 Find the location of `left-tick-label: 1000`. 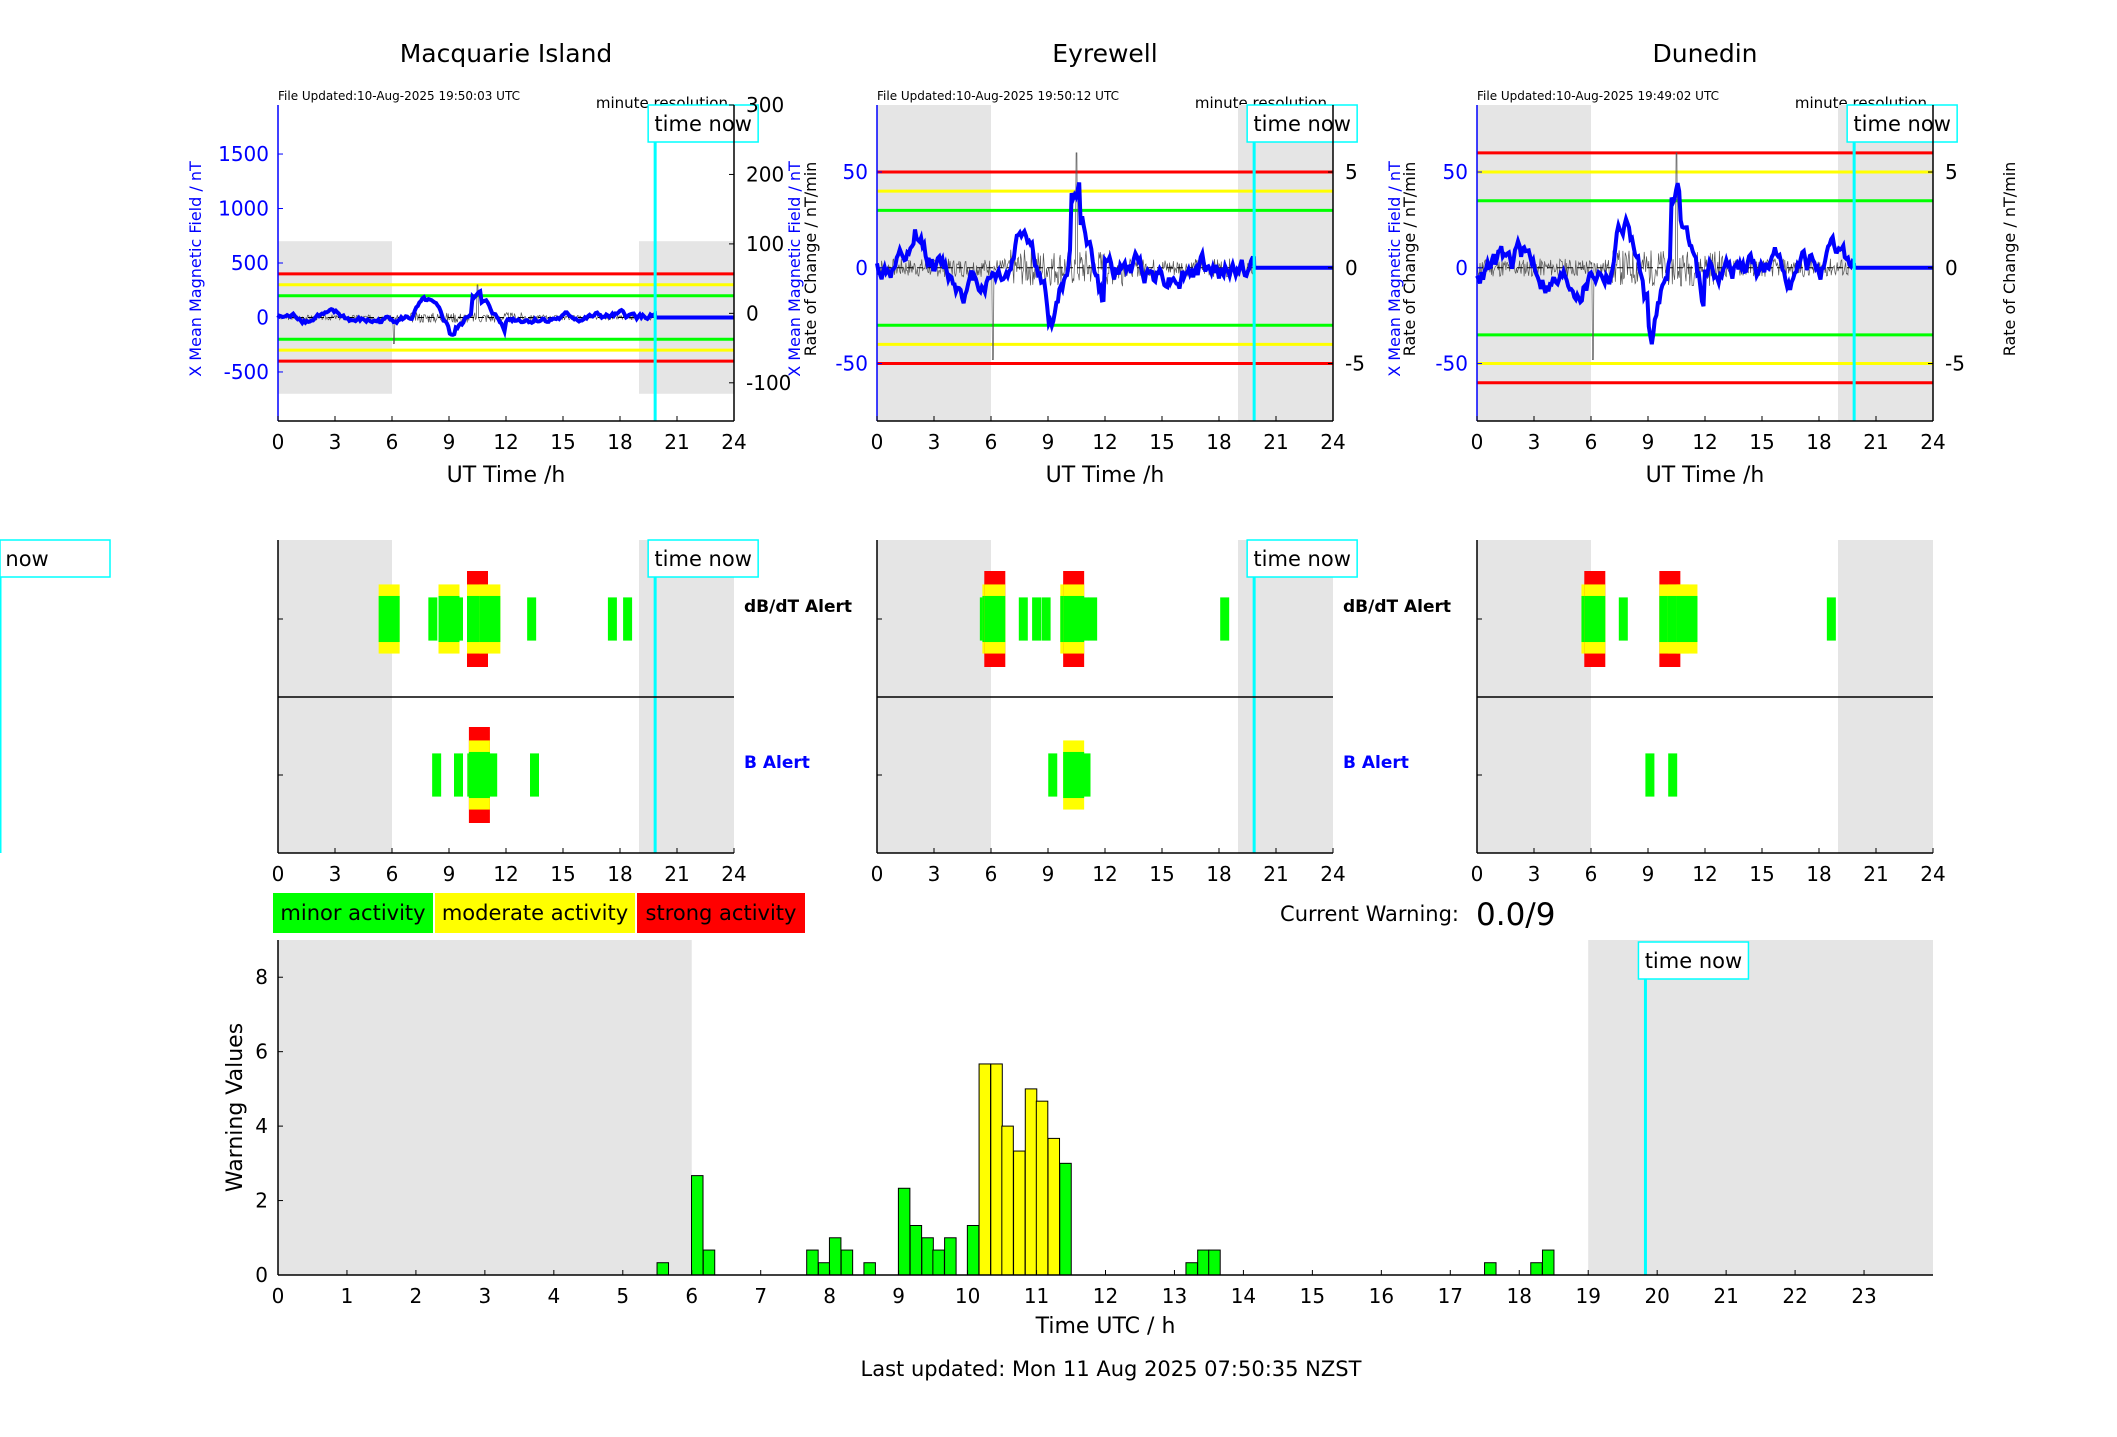

left-tick-label: 1000 is located at coordinates (243, 209).